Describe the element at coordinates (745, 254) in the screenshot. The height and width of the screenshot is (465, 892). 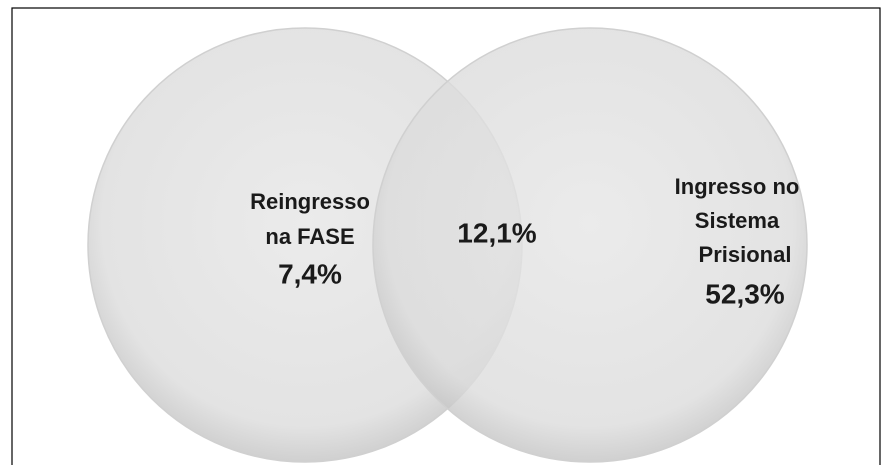
I see `set-label: Prisional` at that location.